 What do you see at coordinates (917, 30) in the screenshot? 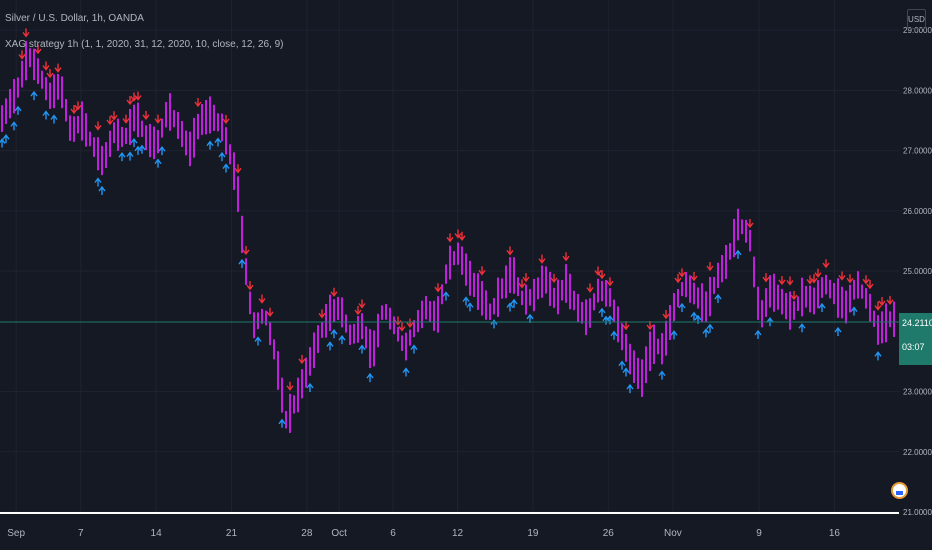
I see `price-tick-label: 29.00000` at bounding box center [917, 30].